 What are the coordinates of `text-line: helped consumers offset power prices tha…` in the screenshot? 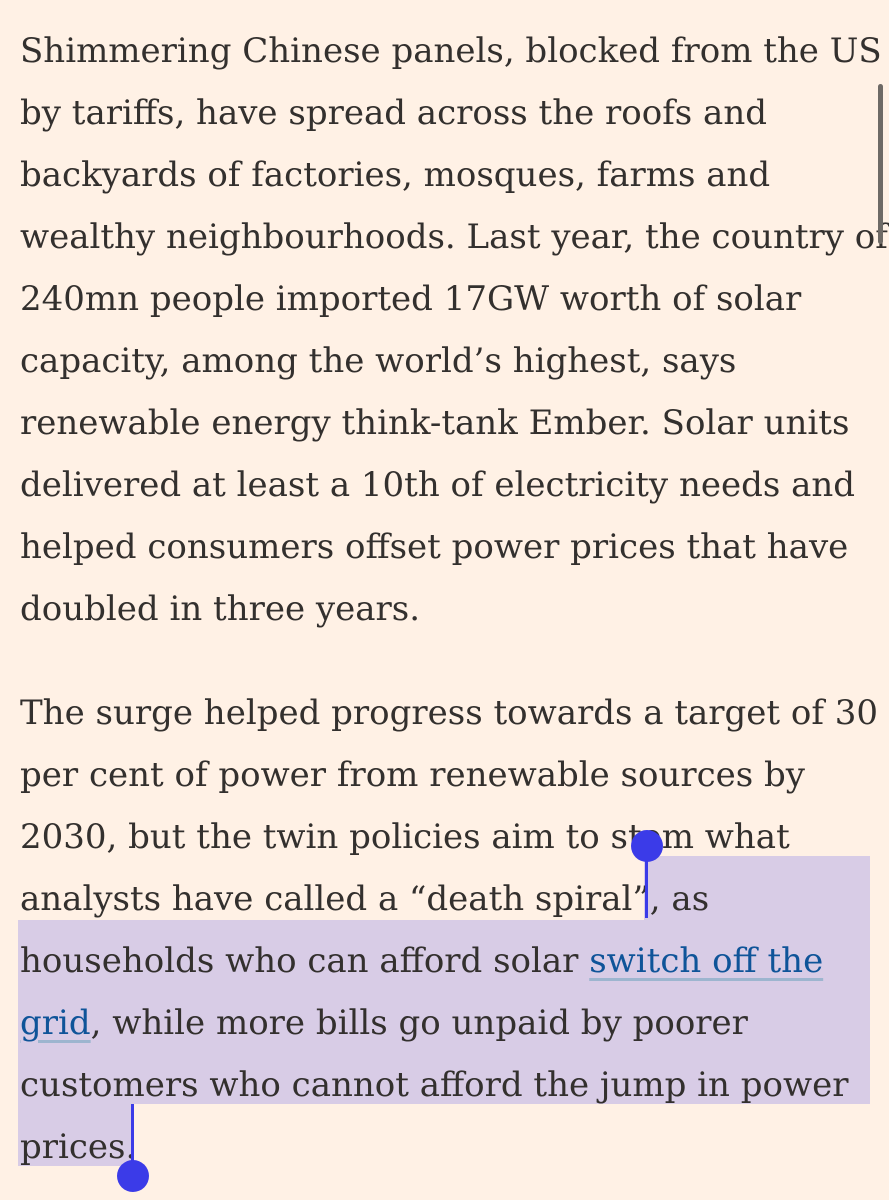 It's located at (434, 547).